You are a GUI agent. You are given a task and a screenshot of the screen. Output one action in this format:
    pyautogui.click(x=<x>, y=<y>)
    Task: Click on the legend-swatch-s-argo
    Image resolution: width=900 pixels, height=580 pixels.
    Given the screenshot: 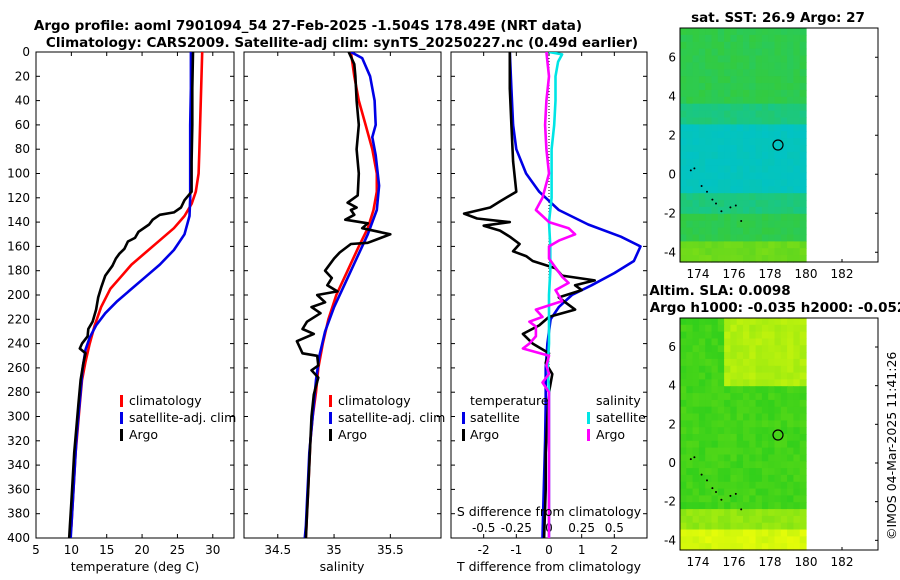 What is the action you would take?
    pyautogui.click(x=588, y=435)
    